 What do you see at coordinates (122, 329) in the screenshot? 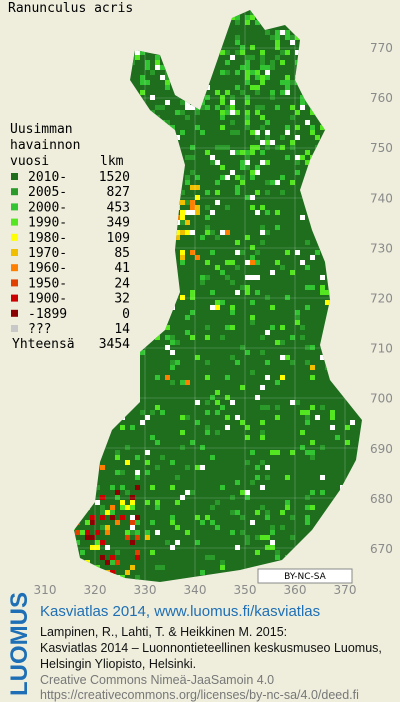
I see `legend-count: 14` at bounding box center [122, 329].